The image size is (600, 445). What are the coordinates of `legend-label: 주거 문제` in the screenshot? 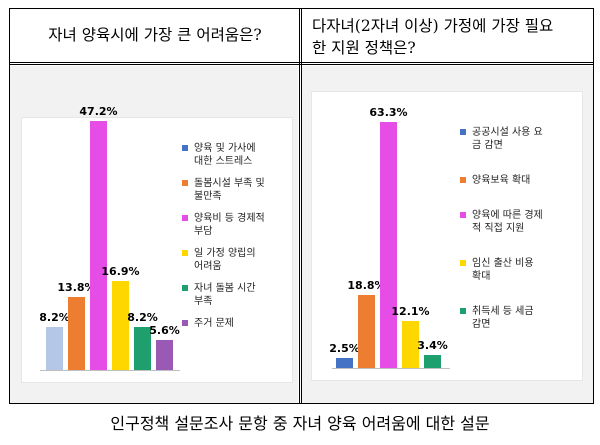 It's located at (214, 323).